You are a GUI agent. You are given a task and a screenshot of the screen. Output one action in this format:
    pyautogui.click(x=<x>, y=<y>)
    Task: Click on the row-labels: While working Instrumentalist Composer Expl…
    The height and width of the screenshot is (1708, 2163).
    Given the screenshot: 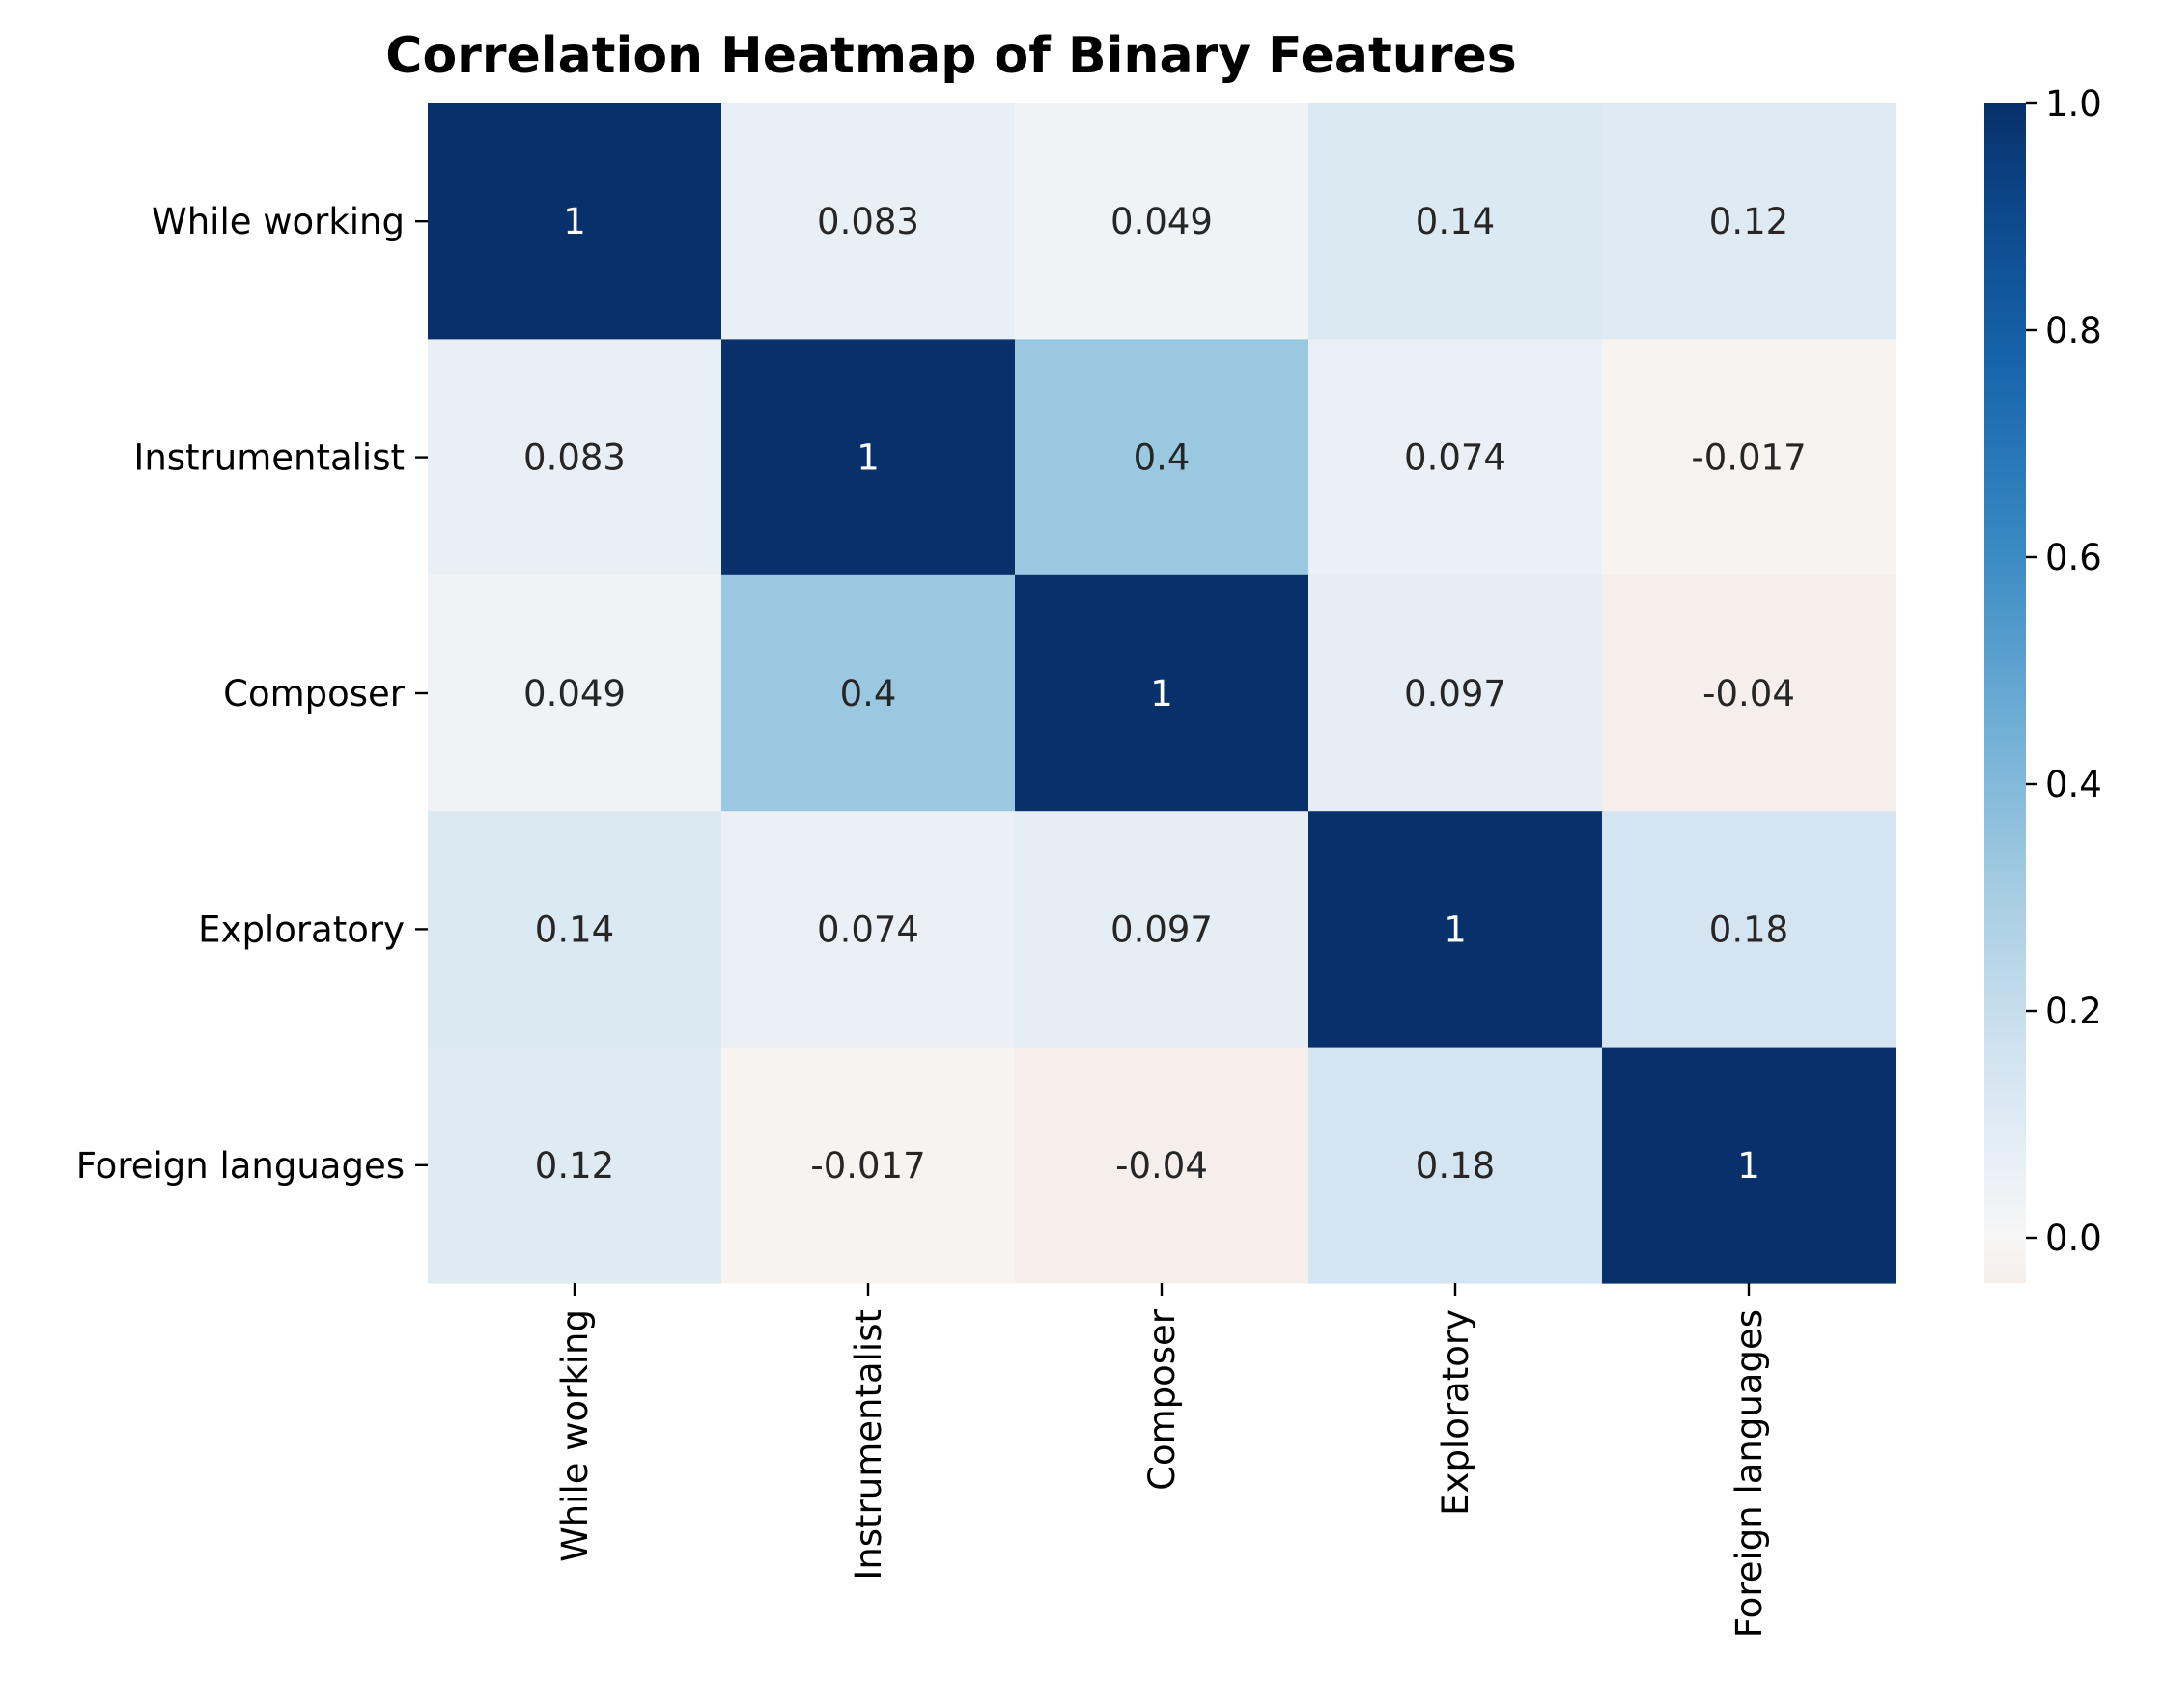 What is the action you would take?
    pyautogui.click(x=252, y=694)
    